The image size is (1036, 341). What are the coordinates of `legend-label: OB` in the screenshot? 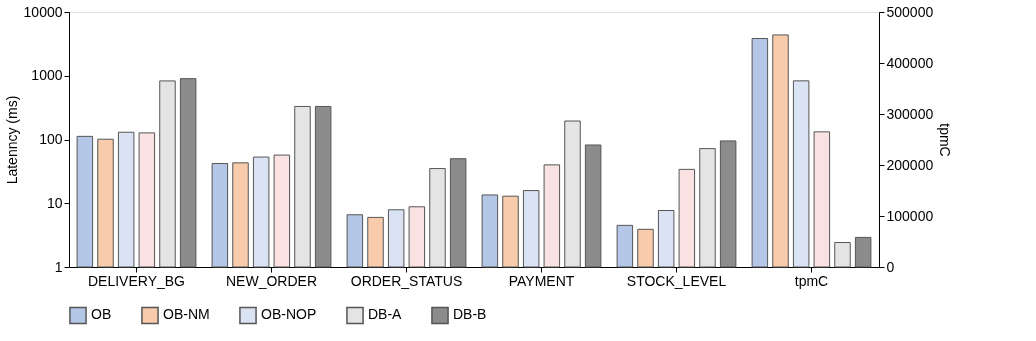 It's located at (101, 314).